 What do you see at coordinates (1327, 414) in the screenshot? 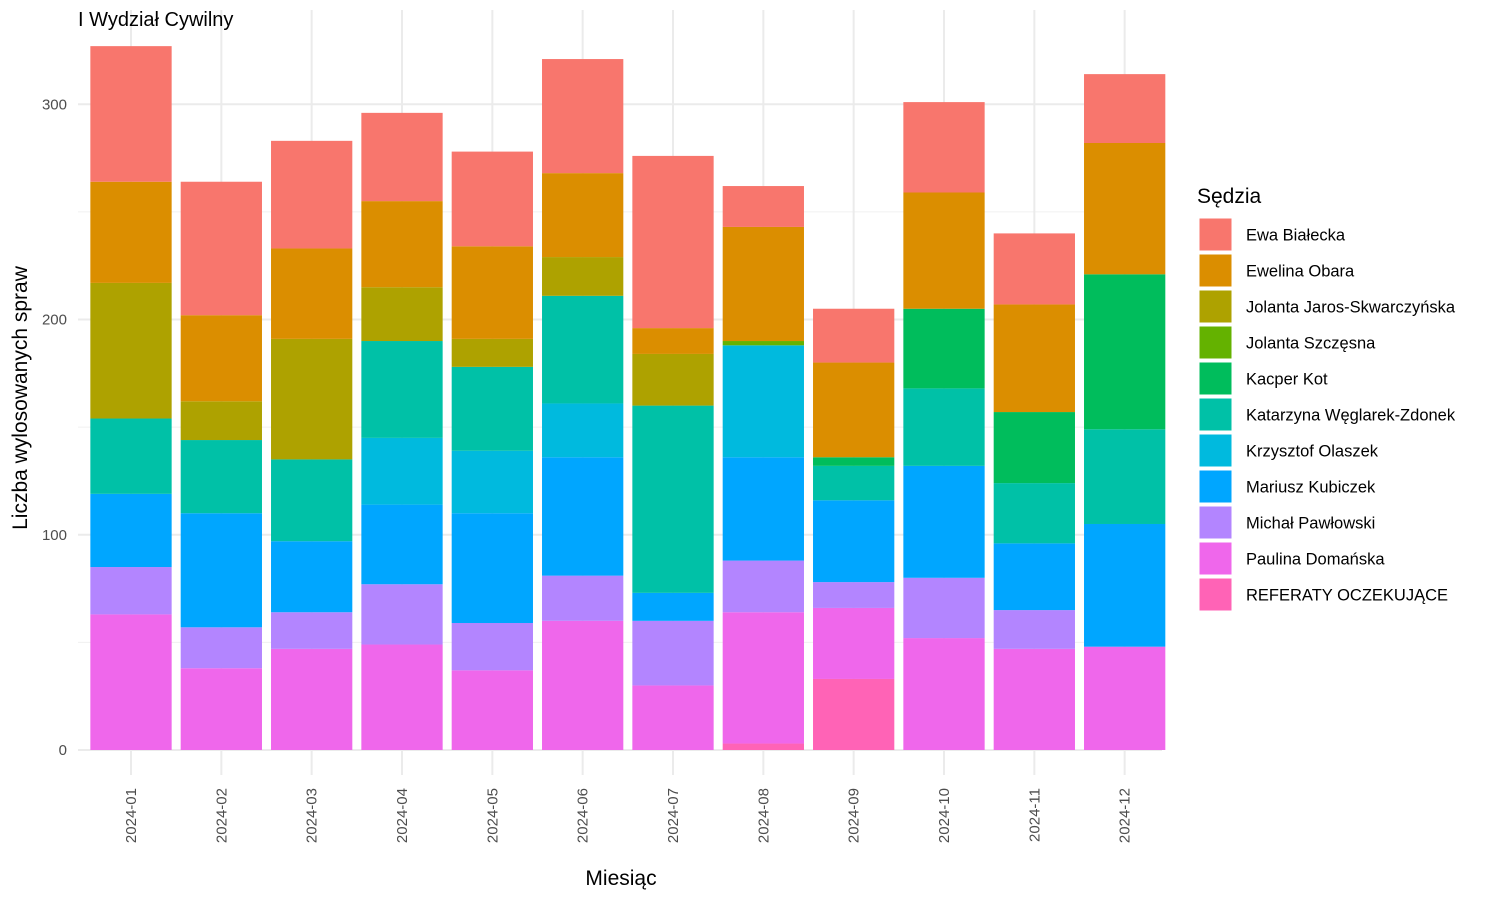
I see `legend-item: Katarzyna Węglarek-Zdonek` at bounding box center [1327, 414].